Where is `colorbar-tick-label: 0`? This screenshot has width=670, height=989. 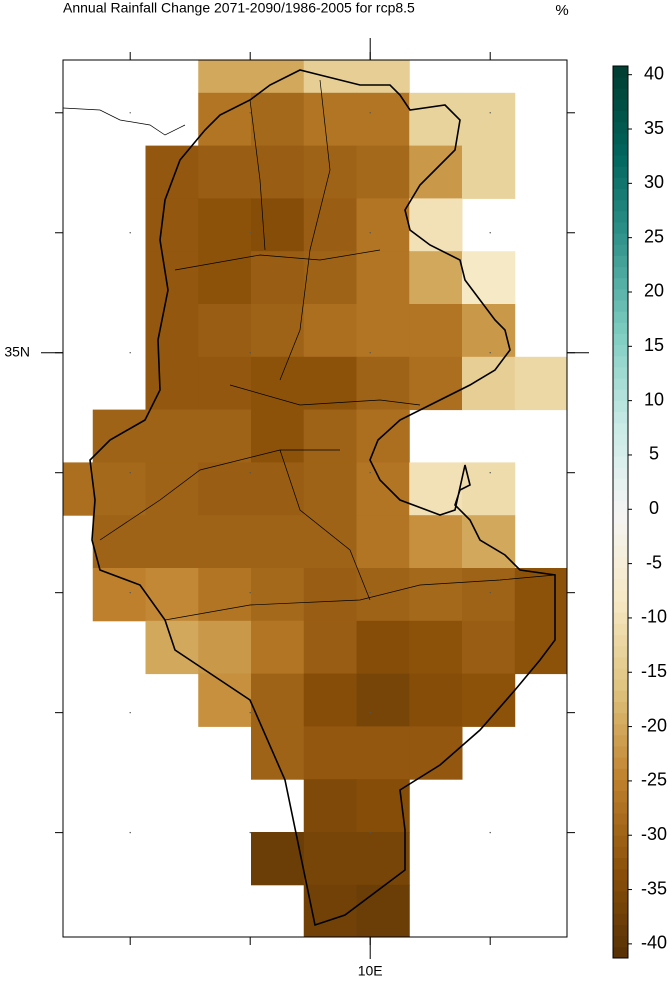
colorbar-tick-label: 0 is located at coordinates (654, 508).